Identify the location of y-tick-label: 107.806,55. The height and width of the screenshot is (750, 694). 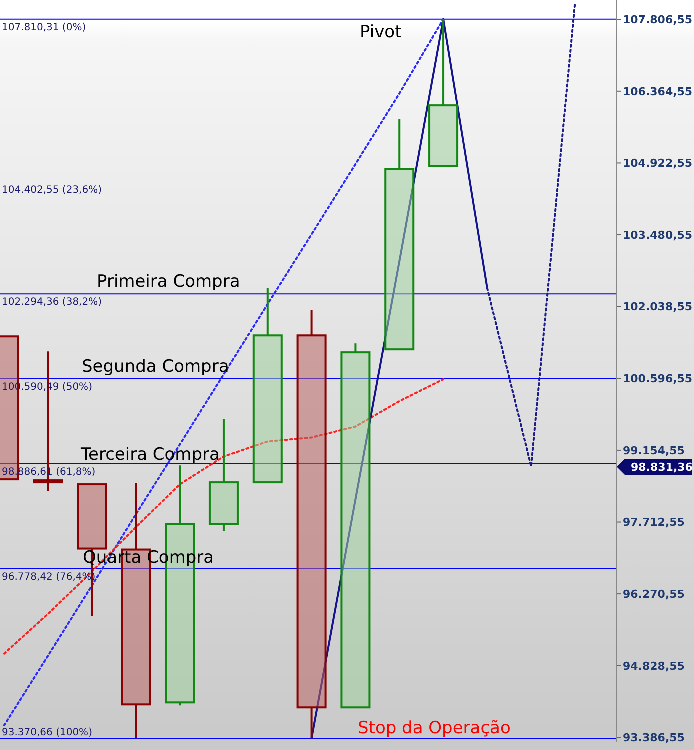
(658, 20).